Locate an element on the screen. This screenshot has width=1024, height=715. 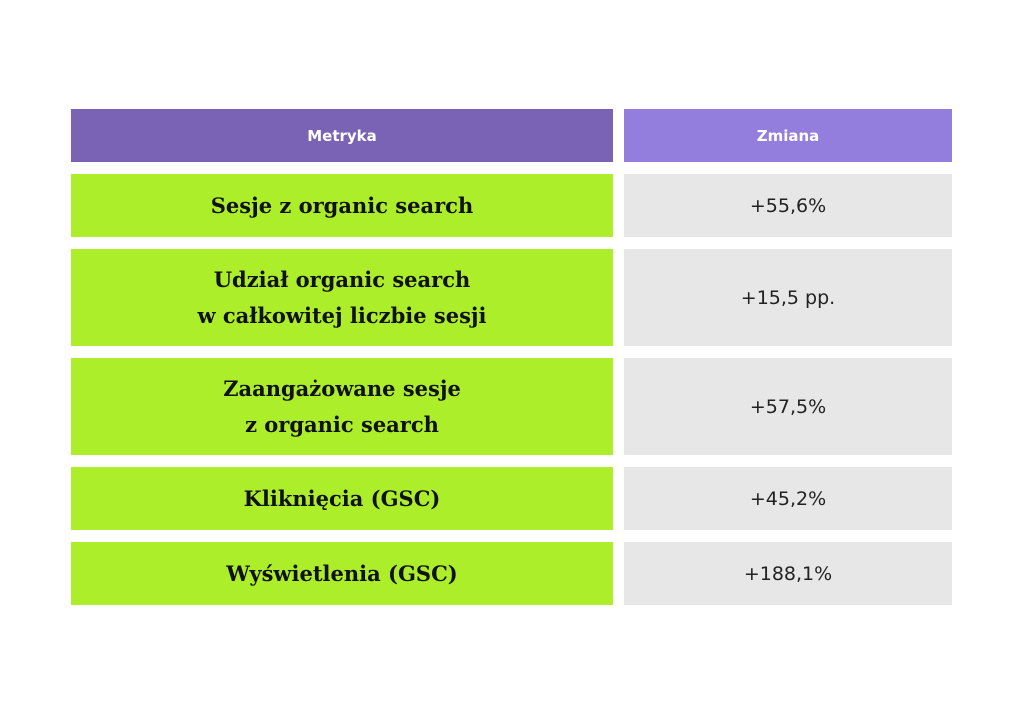
metric-cell: Zaangażowane sesje z organic search is located at coordinates (342, 406).